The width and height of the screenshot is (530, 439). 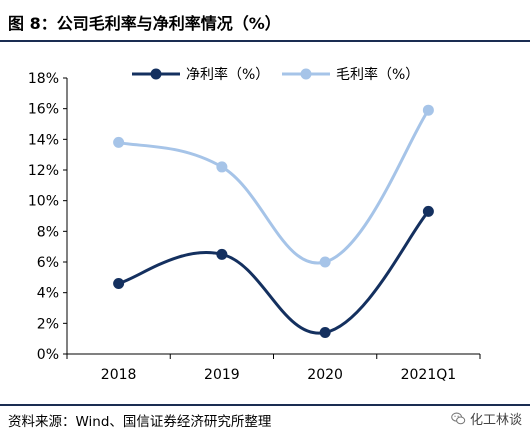 What do you see at coordinates (119, 375) in the screenshot?
I see `x-tick-label: 2018` at bounding box center [119, 375].